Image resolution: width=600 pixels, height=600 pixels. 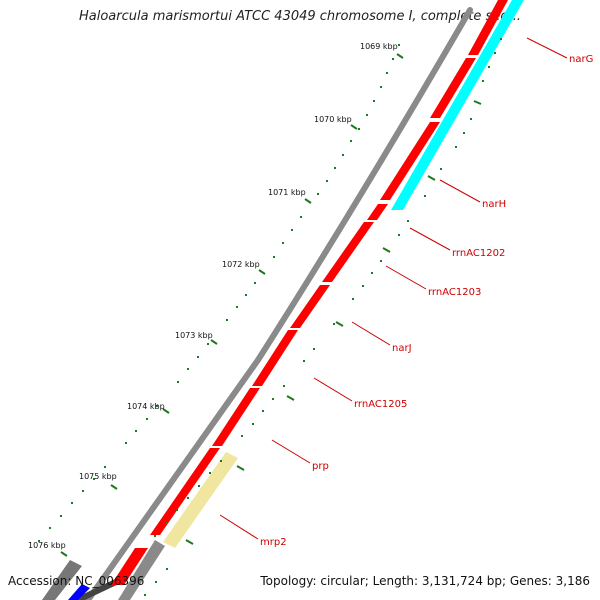 I want to click on gene-narG-narH-block, so click(x=457, y=105).